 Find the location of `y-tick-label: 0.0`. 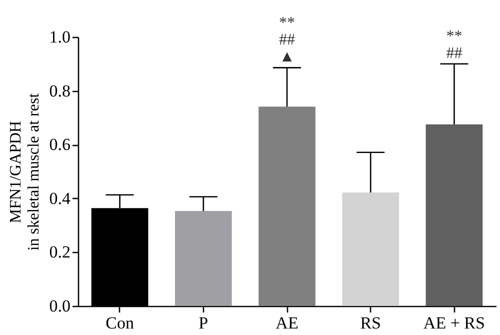

y-tick-label: 0.0 is located at coordinates (59, 306).